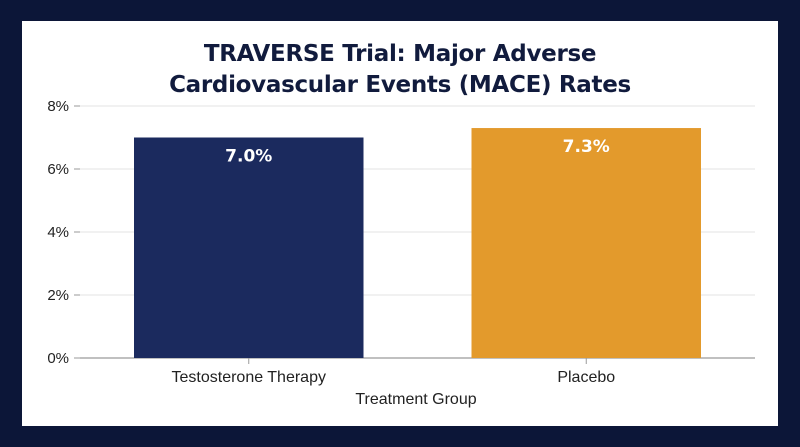 Image resolution: width=800 pixels, height=447 pixels. What do you see at coordinates (58, 358) in the screenshot?
I see `y-tick-label: 0%` at bounding box center [58, 358].